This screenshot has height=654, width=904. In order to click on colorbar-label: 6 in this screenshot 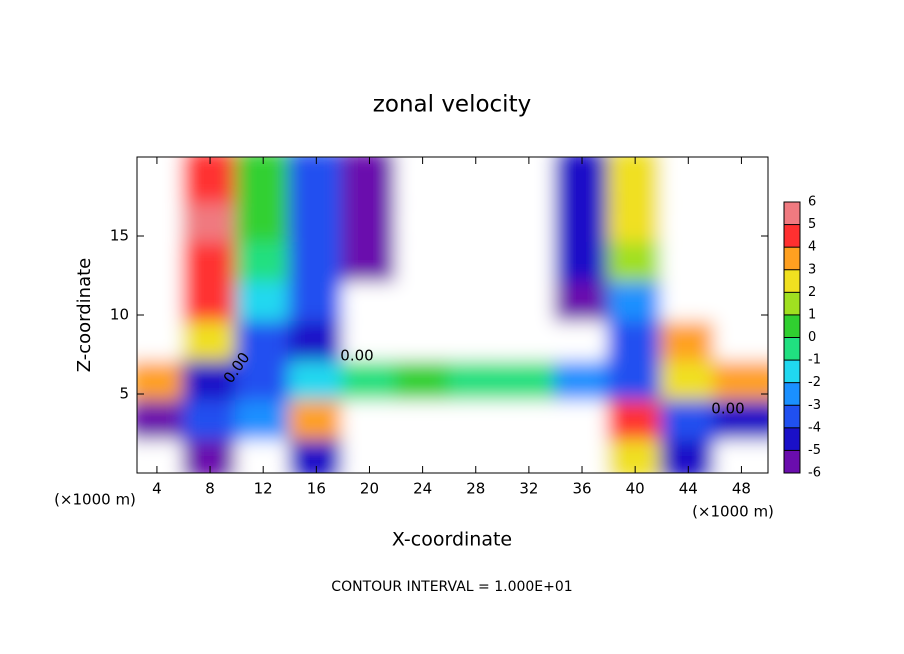, I will do `click(812, 202)`.